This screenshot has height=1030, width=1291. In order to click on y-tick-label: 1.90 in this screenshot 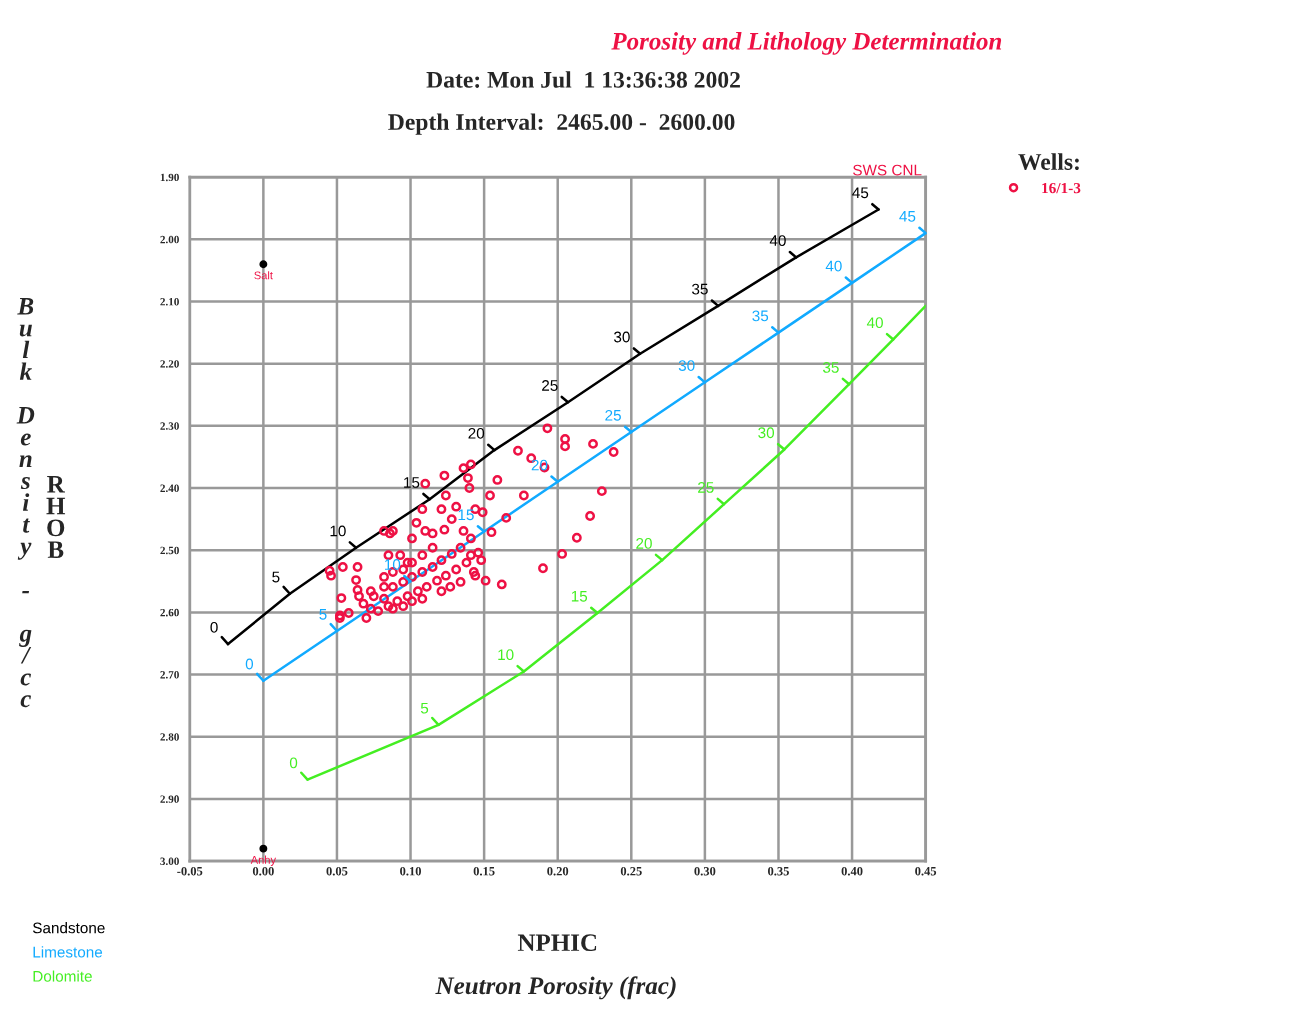, I will do `click(169, 177)`.